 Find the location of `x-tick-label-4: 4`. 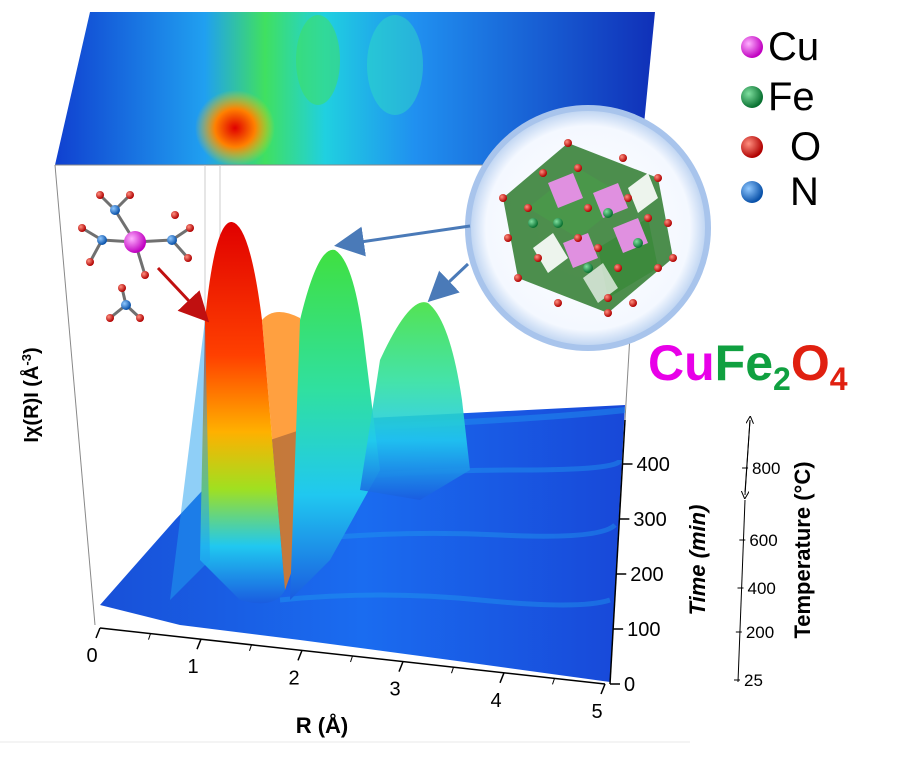

x-tick-label-4: 4 is located at coordinates (495, 701).